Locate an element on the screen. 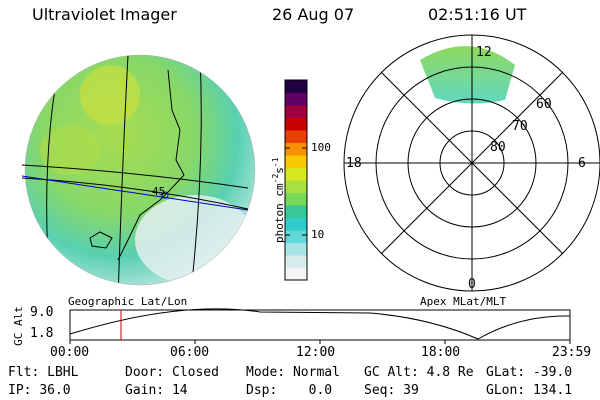  mode-field: Mode: Normal is located at coordinates (293, 373).